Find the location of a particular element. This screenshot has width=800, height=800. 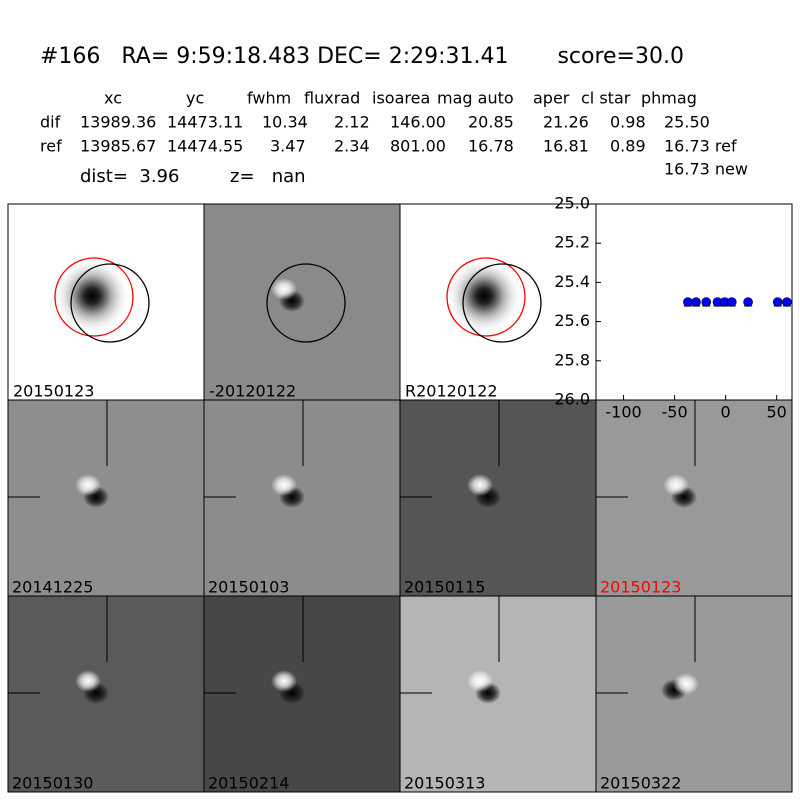

table-cell: 10.34 is located at coordinates (285, 122).